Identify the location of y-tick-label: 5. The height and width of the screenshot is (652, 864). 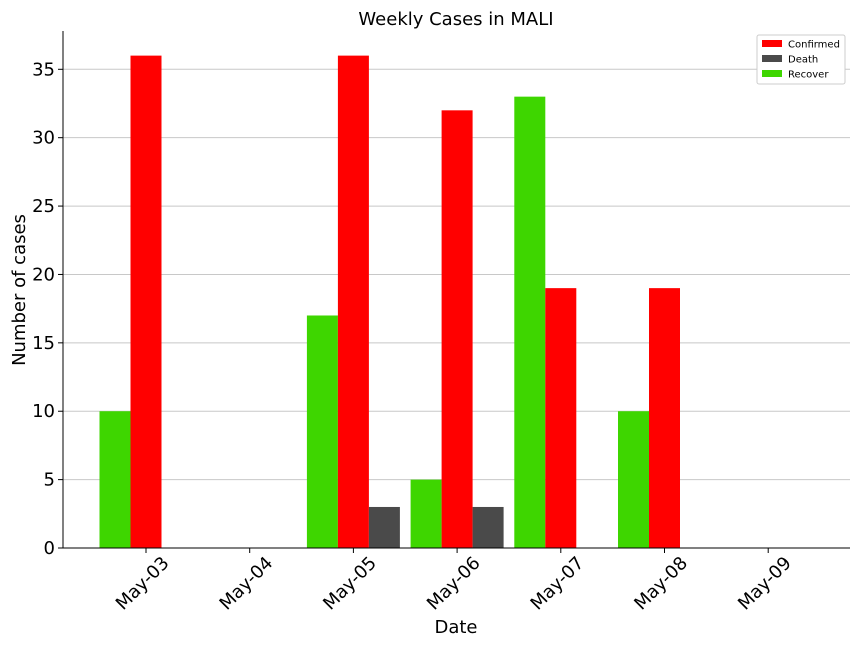
(49, 480).